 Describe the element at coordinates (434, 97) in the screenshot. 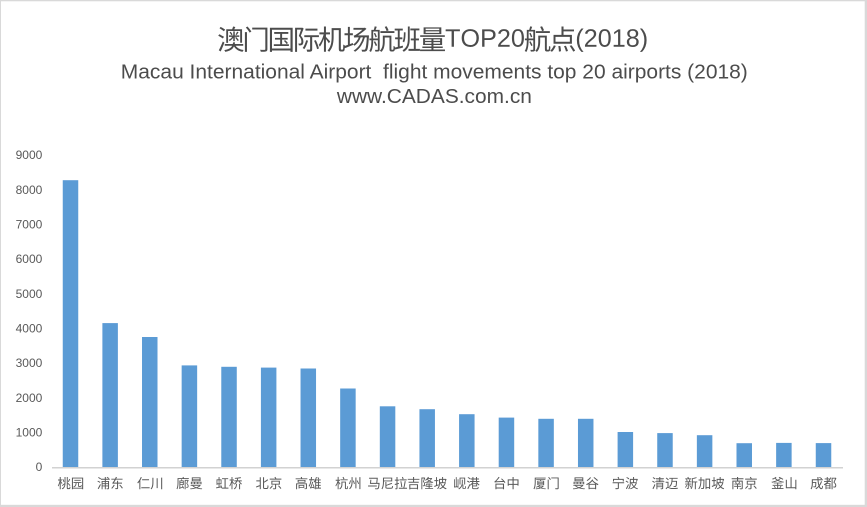

I see `svg-text: www.CADAS.com.cn` at that location.